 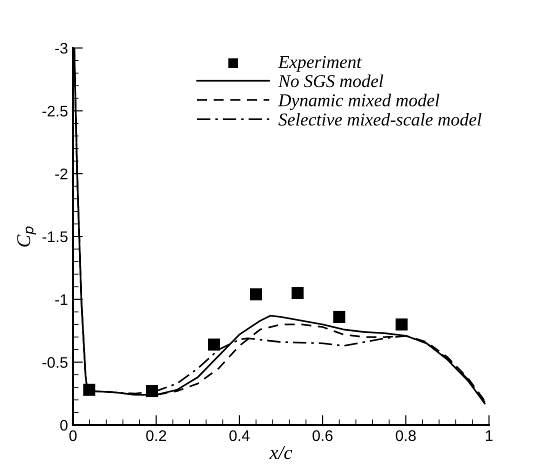 What do you see at coordinates (322, 436) in the screenshot?
I see `x-tick-label: 0.6` at bounding box center [322, 436].